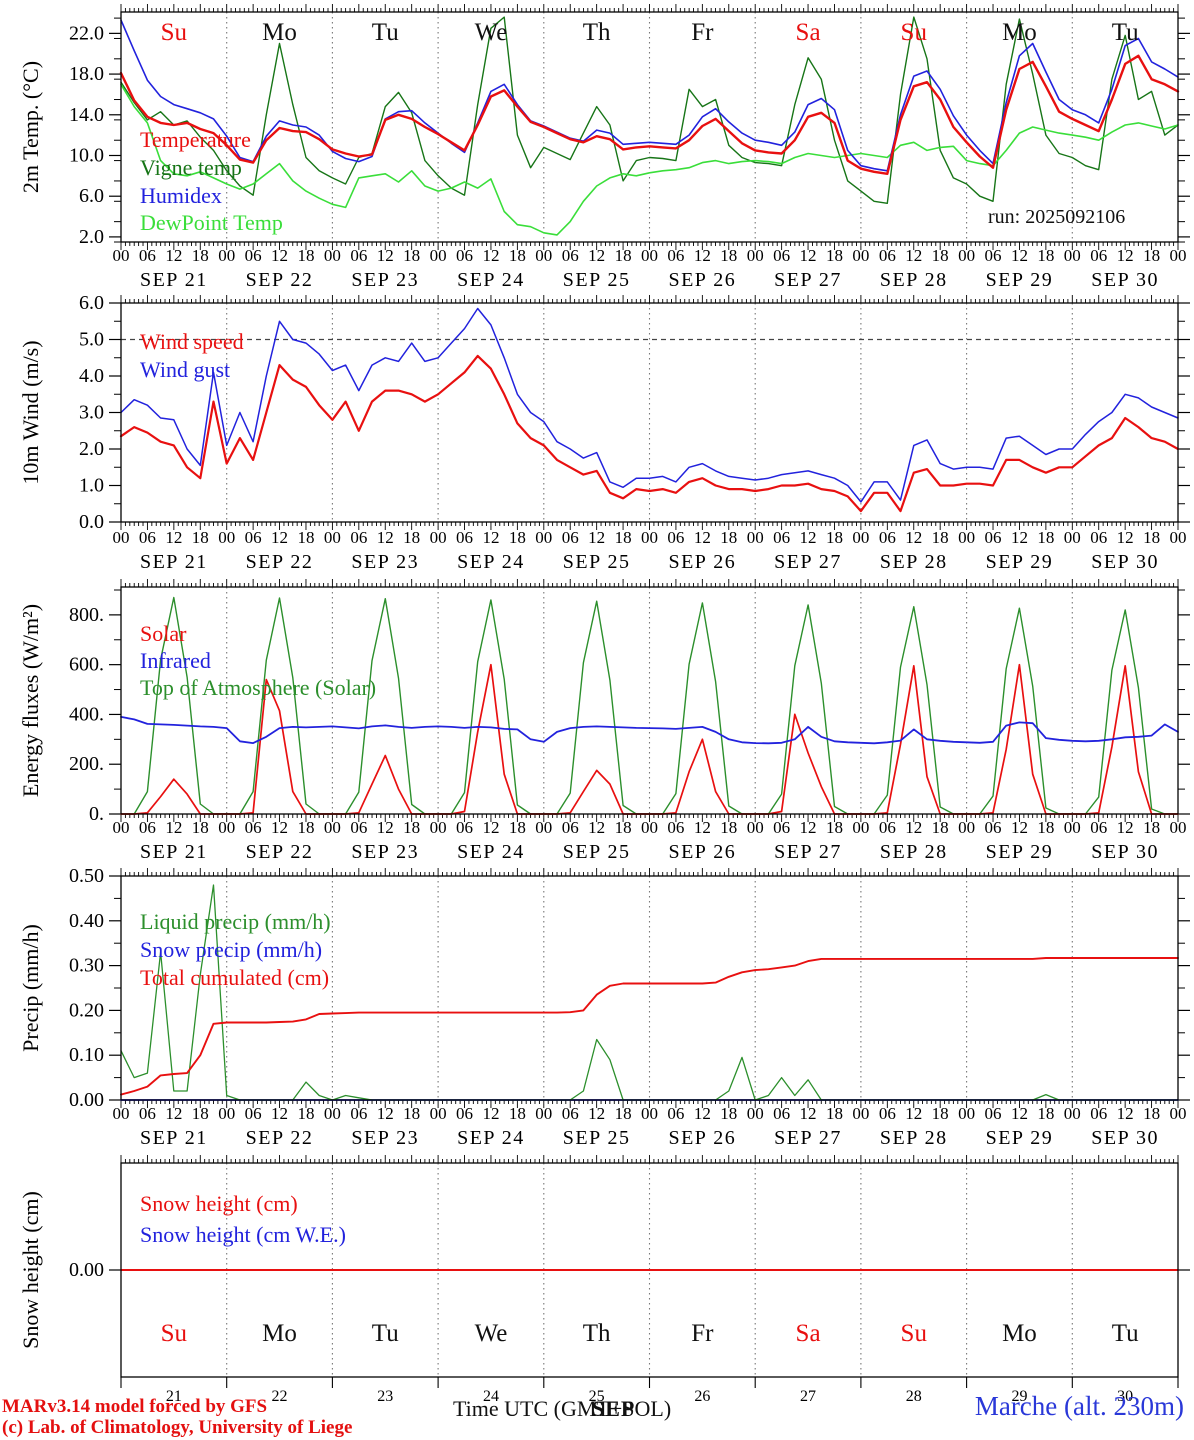 The image size is (1194, 1440). Describe the element at coordinates (91, 522) in the screenshot. I see `y-tick-label: 0.0` at that location.